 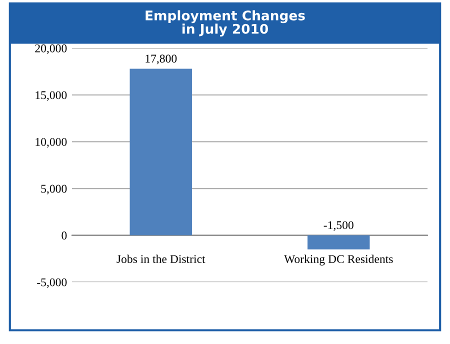 What do you see at coordinates (161, 259) in the screenshot?
I see `x-tick-label: Jobs in the District` at bounding box center [161, 259].